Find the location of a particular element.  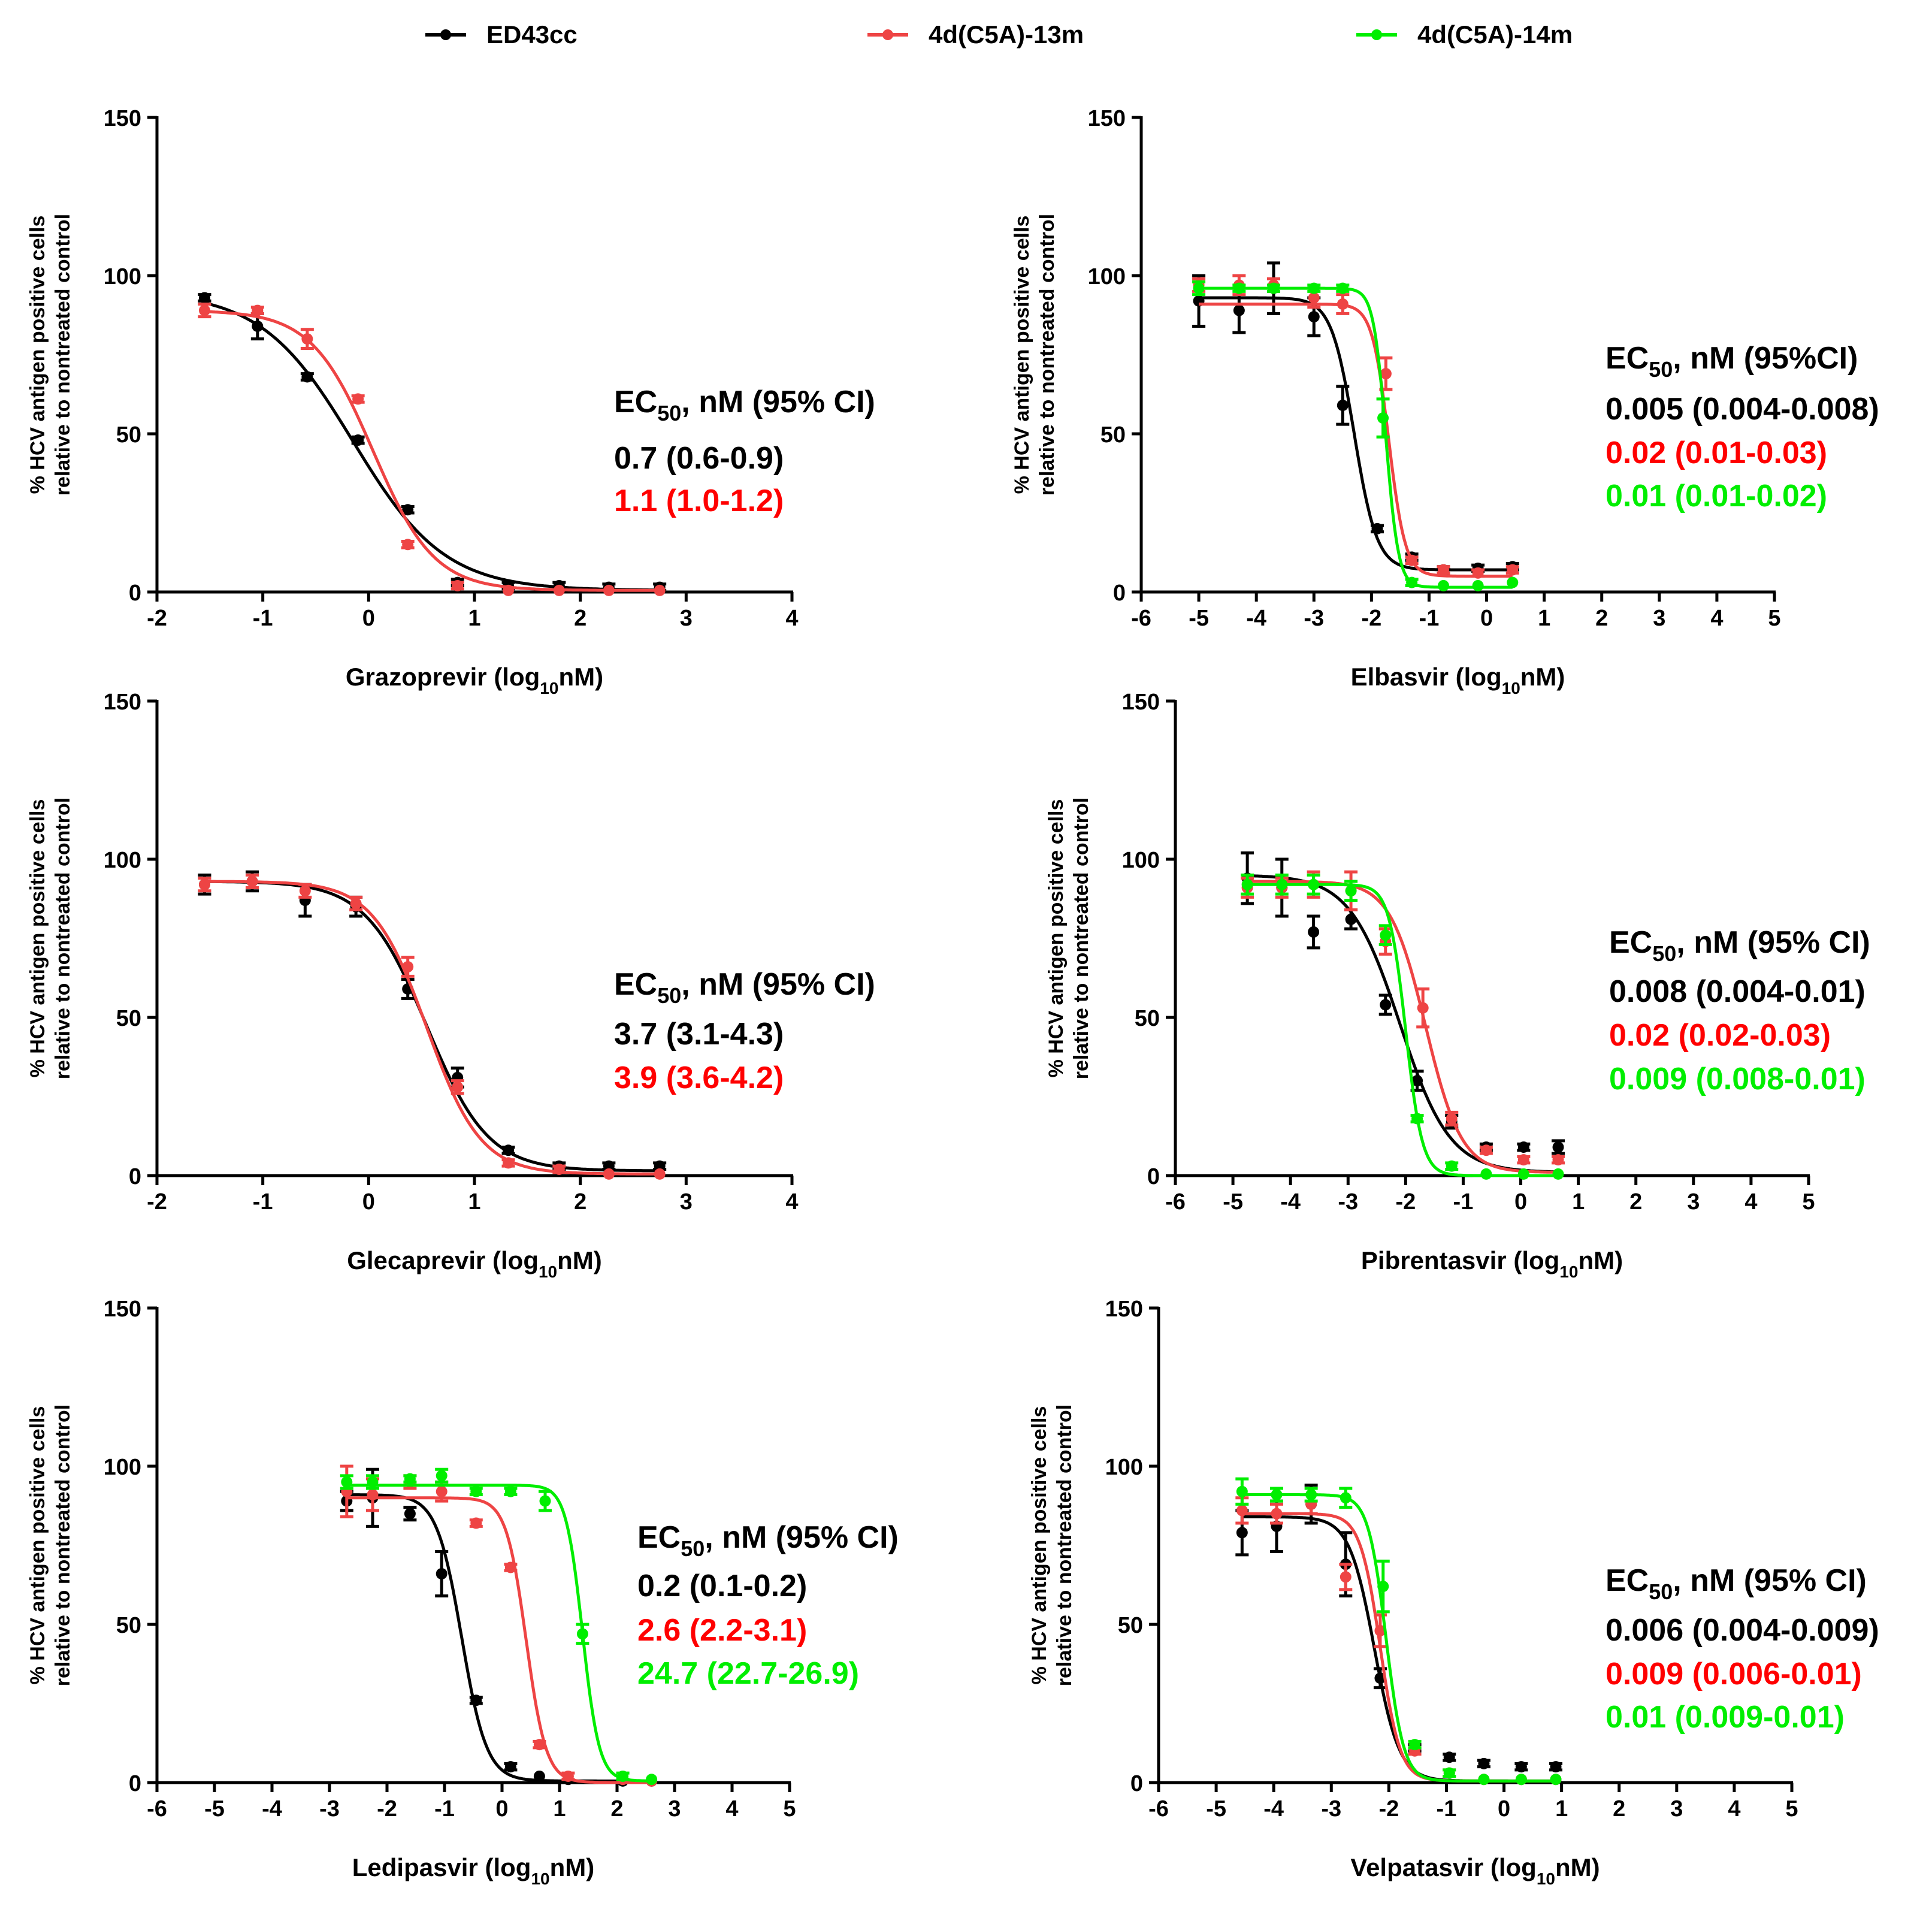

legend-label: 4d(C5A)-14m is located at coordinates (1495, 34).